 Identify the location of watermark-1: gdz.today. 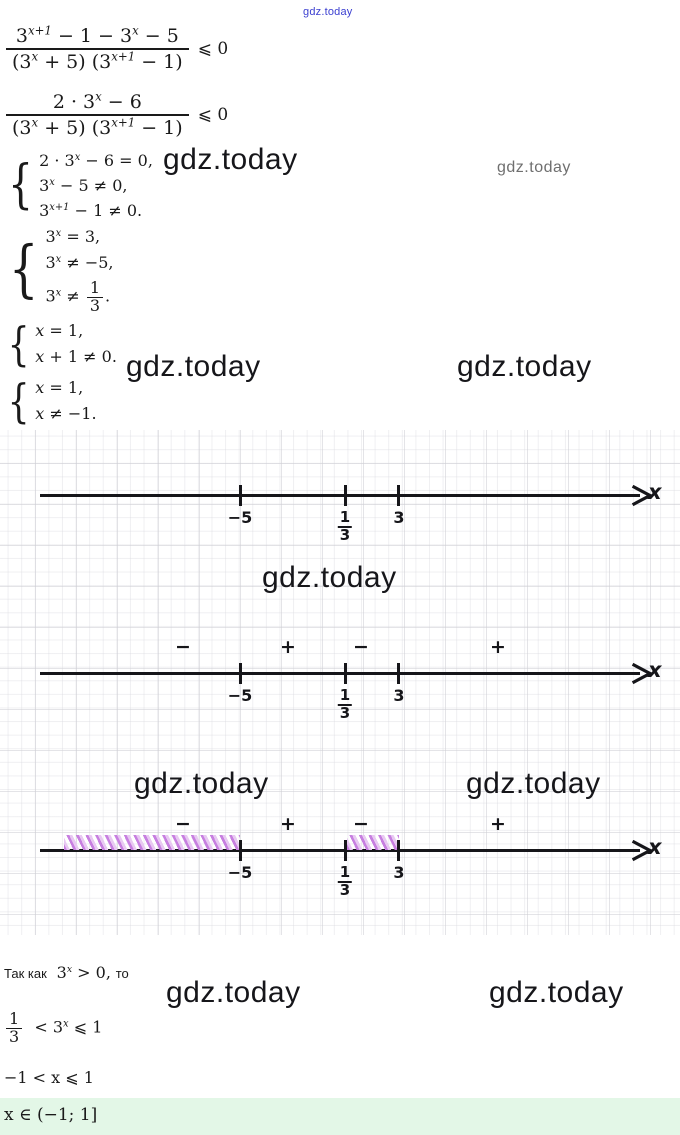
(230, 159).